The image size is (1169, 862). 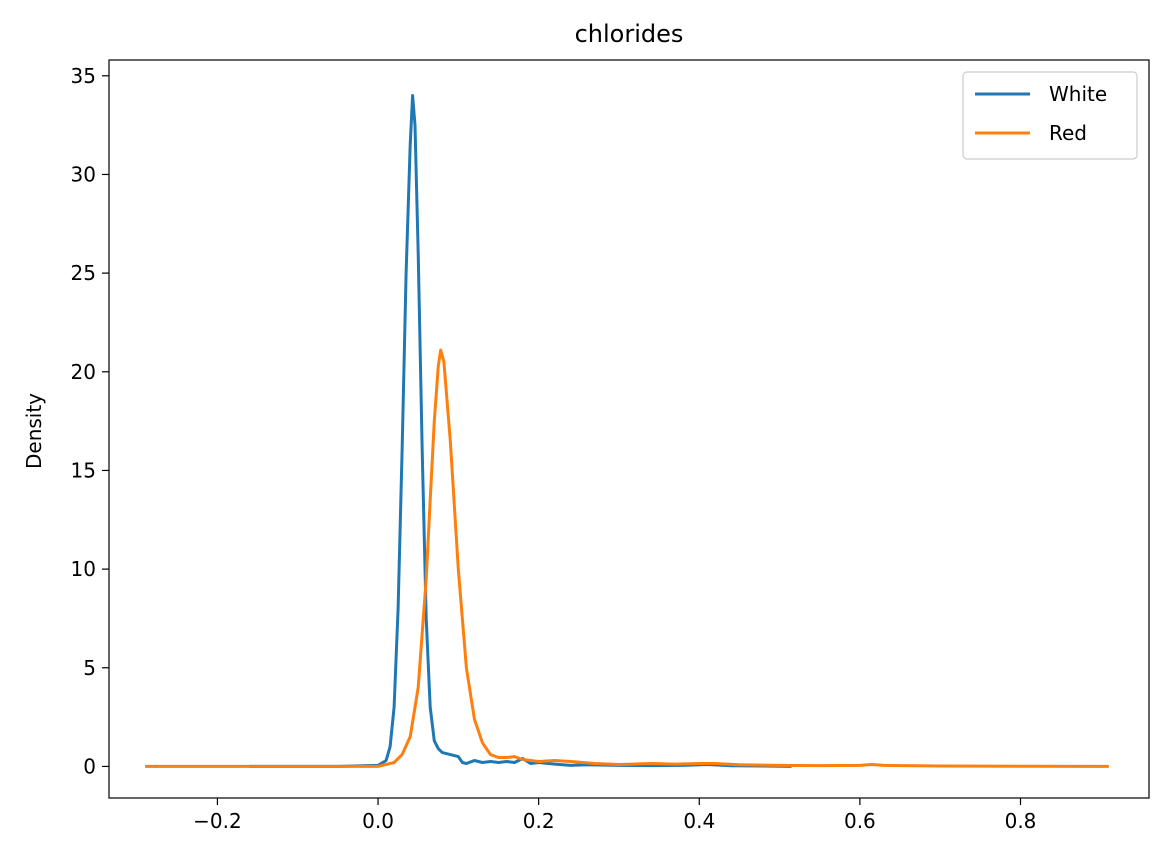 I want to click on legend-label-white: White, so click(x=1078, y=94).